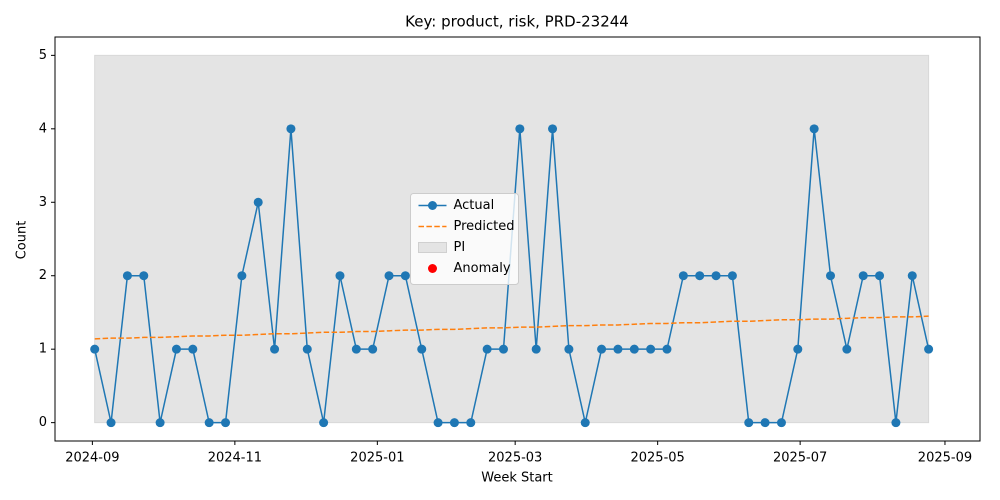  I want to click on legend-box, so click(464, 239).